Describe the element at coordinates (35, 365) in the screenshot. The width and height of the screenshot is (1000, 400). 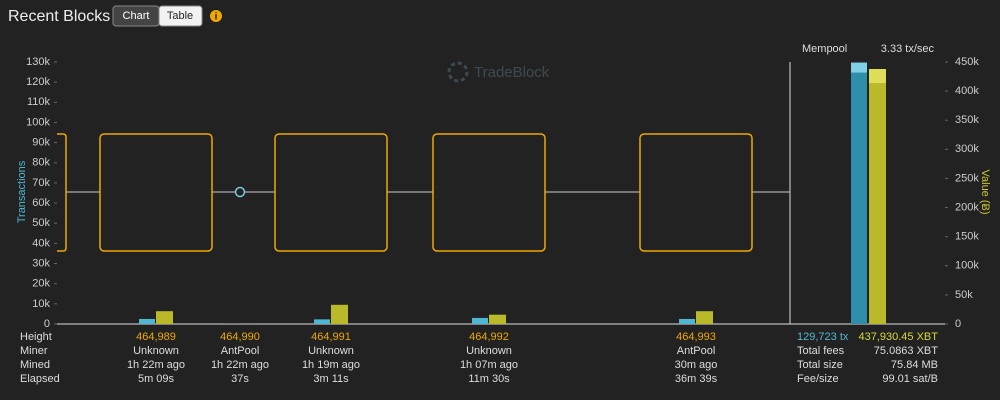
I see `row-label: Mined` at that location.